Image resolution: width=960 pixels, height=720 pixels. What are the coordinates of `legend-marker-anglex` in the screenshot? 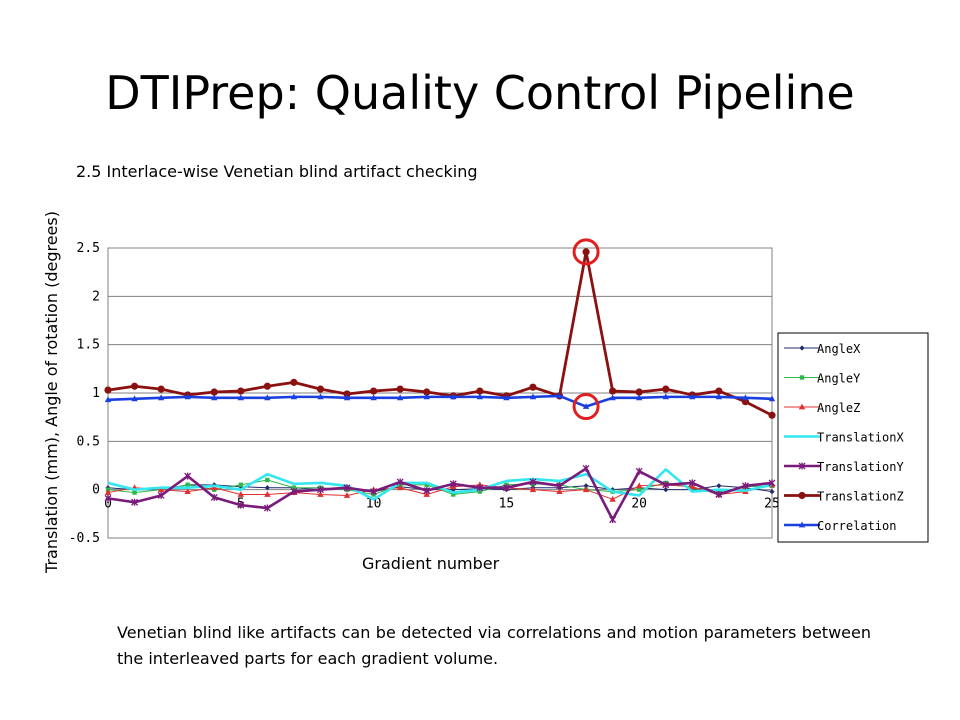 It's located at (802, 348).